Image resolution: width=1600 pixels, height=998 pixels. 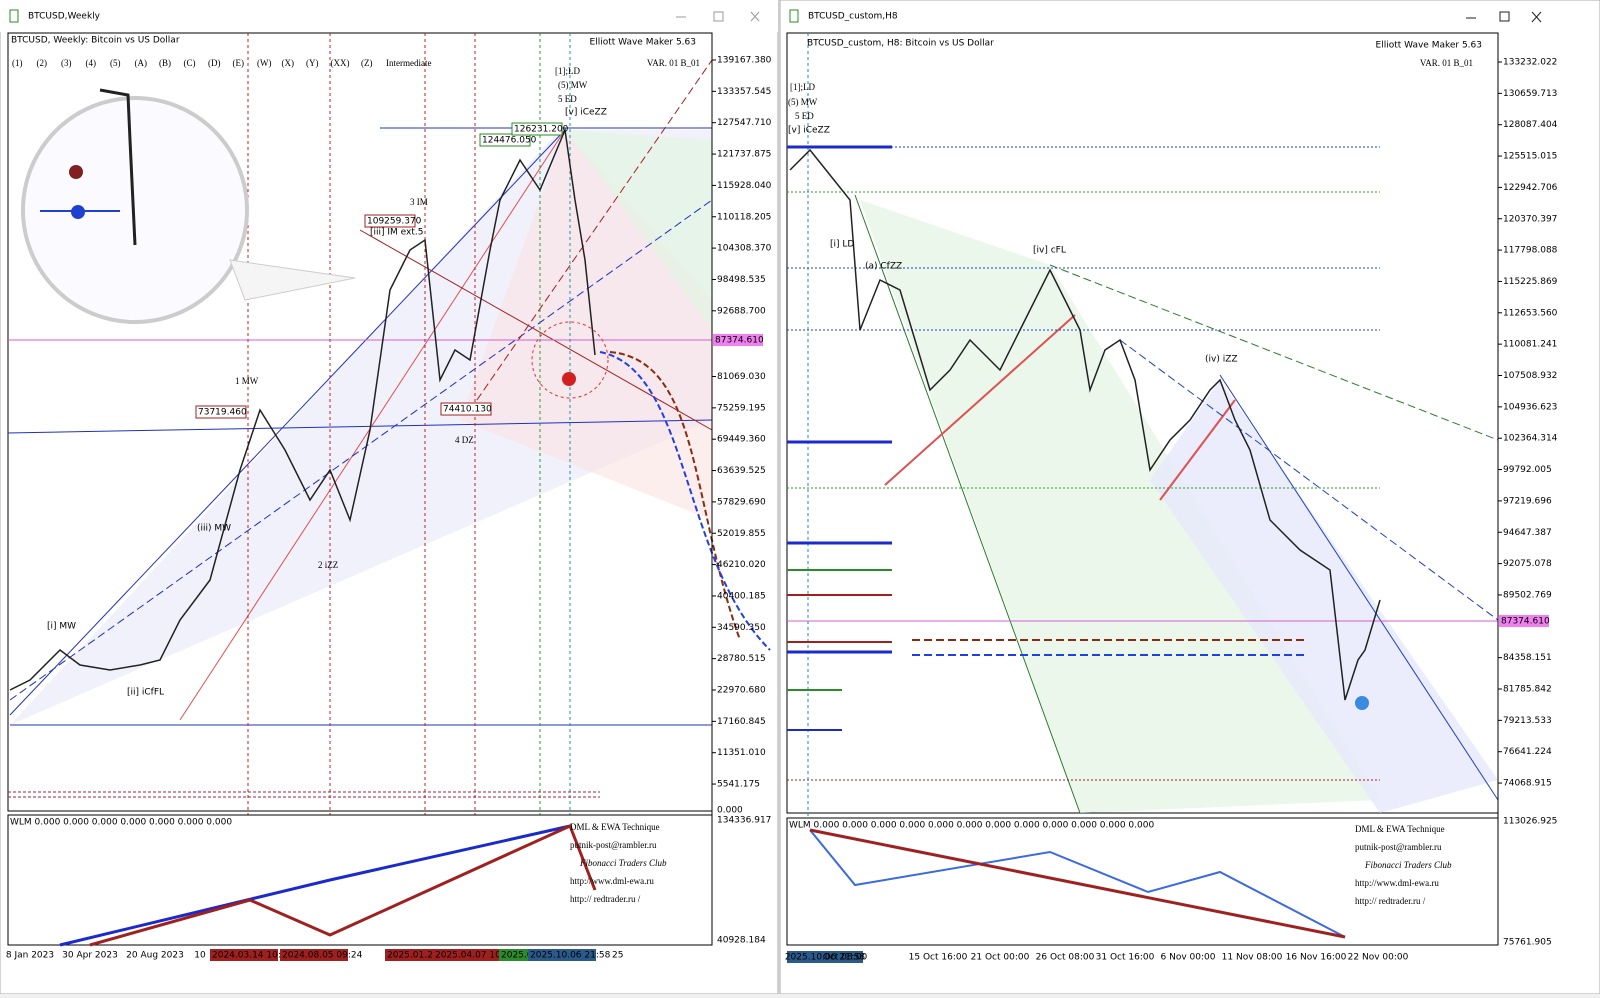 What do you see at coordinates (95, 41) in the screenshot?
I see `chart-header: BTCUSD, Weekly: Bitcoin vs US Dollar` at bounding box center [95, 41].